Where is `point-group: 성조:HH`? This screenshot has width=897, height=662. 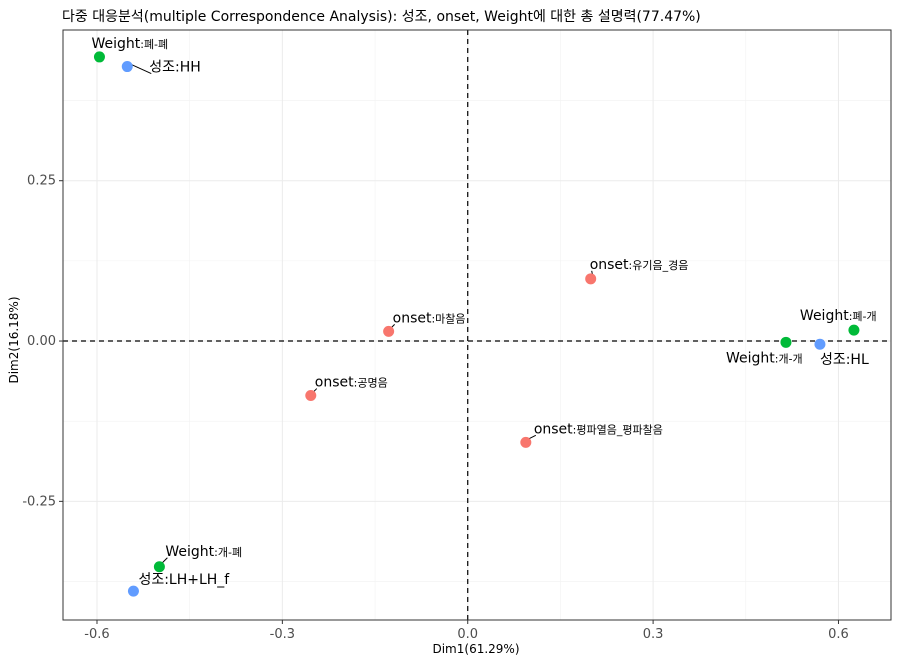 point-group: 성조:HH is located at coordinates (161, 68).